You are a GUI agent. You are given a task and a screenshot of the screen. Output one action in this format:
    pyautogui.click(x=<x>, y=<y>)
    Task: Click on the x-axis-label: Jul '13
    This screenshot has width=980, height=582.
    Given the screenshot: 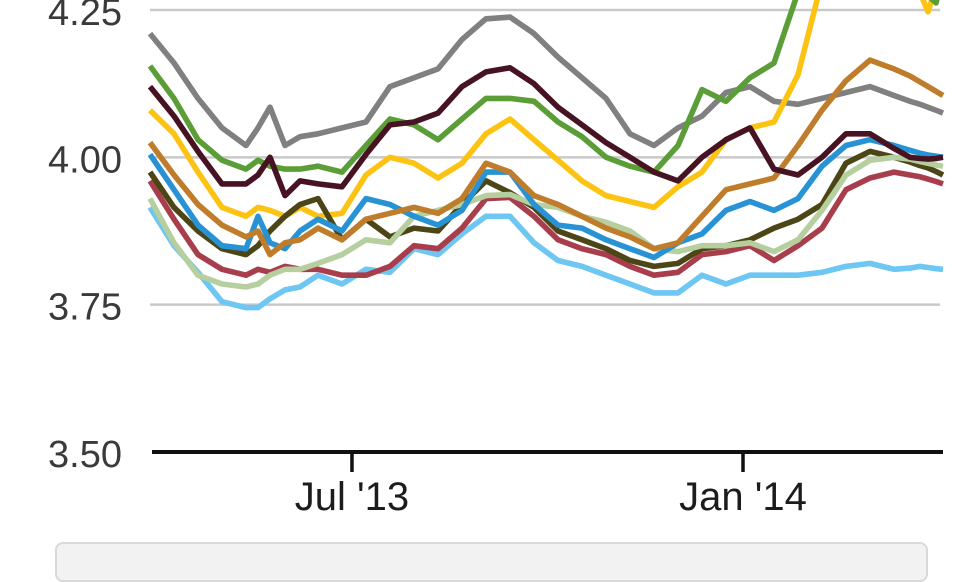 What is the action you would take?
    pyautogui.click(x=352, y=497)
    